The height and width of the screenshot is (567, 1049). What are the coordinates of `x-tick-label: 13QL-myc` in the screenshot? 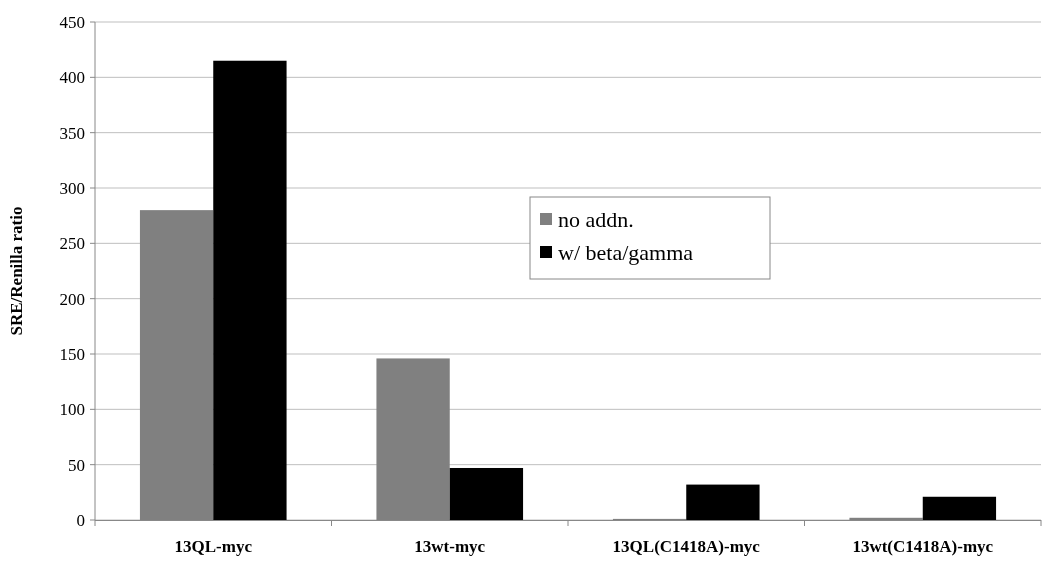 It's located at (213, 546).